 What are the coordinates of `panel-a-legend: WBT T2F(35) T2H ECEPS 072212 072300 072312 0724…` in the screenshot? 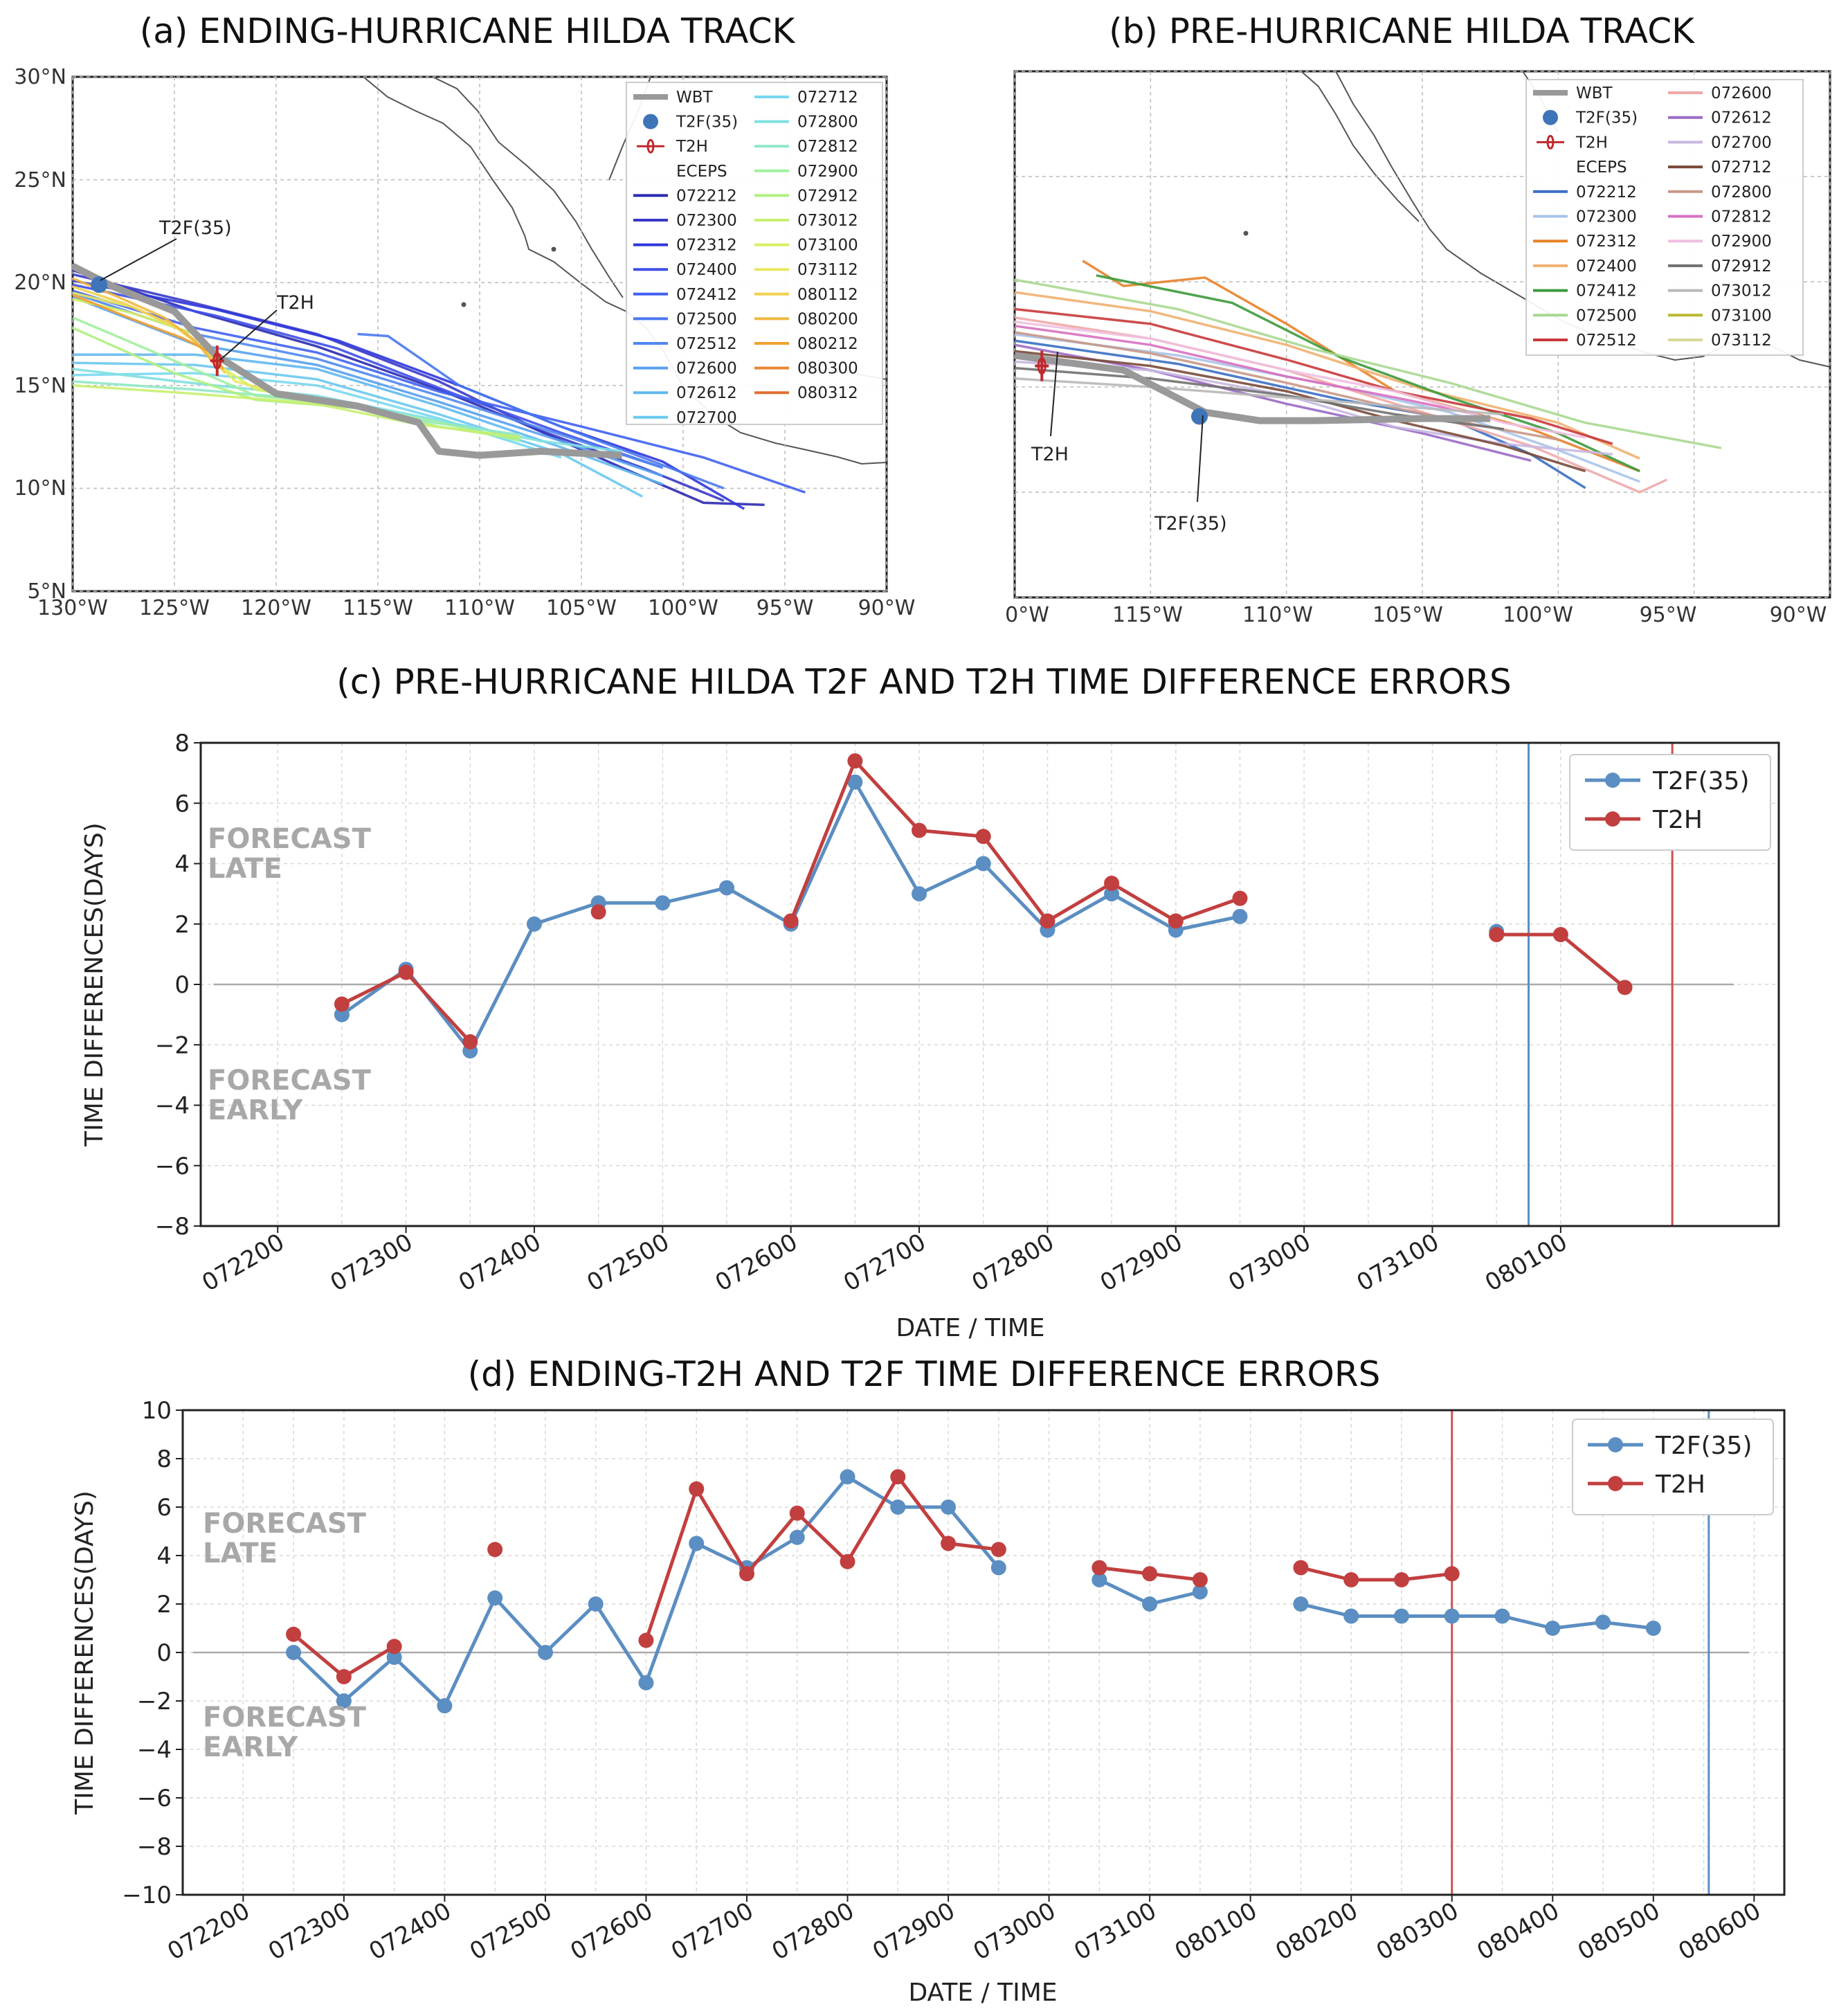 It's located at (754, 255).